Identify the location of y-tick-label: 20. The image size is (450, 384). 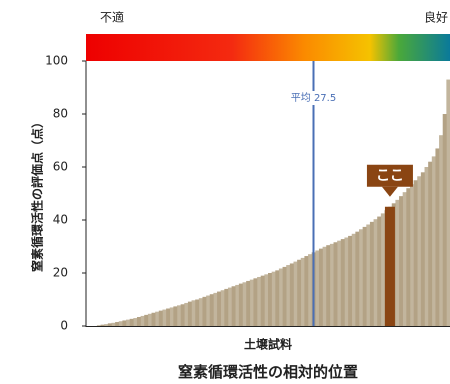
(60, 273).